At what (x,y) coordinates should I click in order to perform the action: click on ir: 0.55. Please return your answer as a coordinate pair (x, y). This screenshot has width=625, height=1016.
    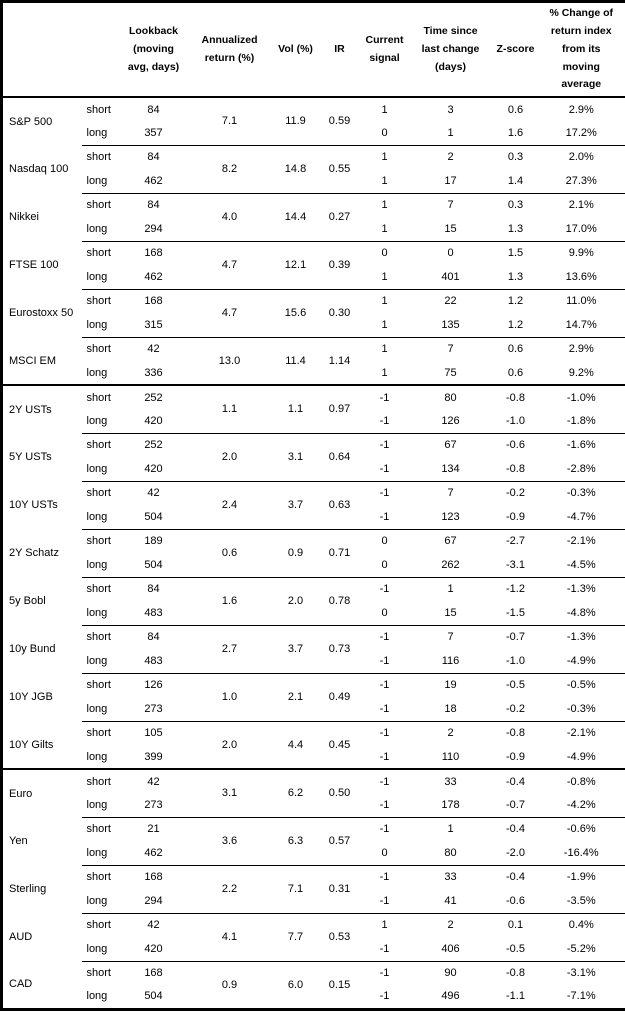
    Looking at the image, I should click on (339, 169).